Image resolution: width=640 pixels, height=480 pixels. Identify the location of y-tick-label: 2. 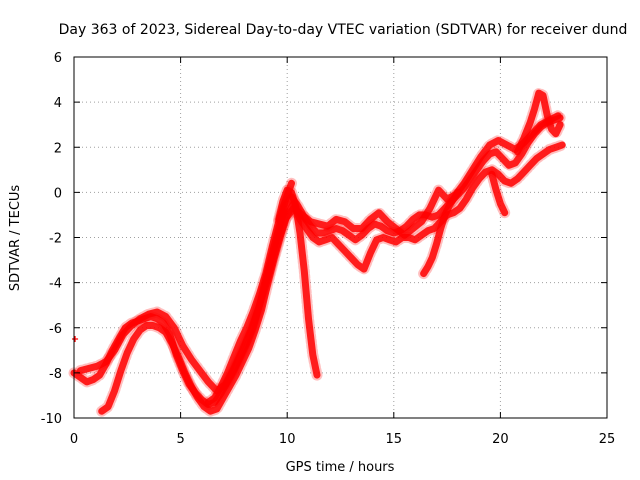
(58, 148).